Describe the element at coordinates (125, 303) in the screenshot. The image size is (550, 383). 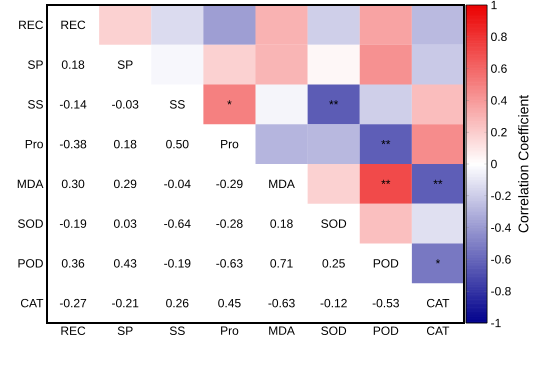
I see `text: -0.21` at that location.